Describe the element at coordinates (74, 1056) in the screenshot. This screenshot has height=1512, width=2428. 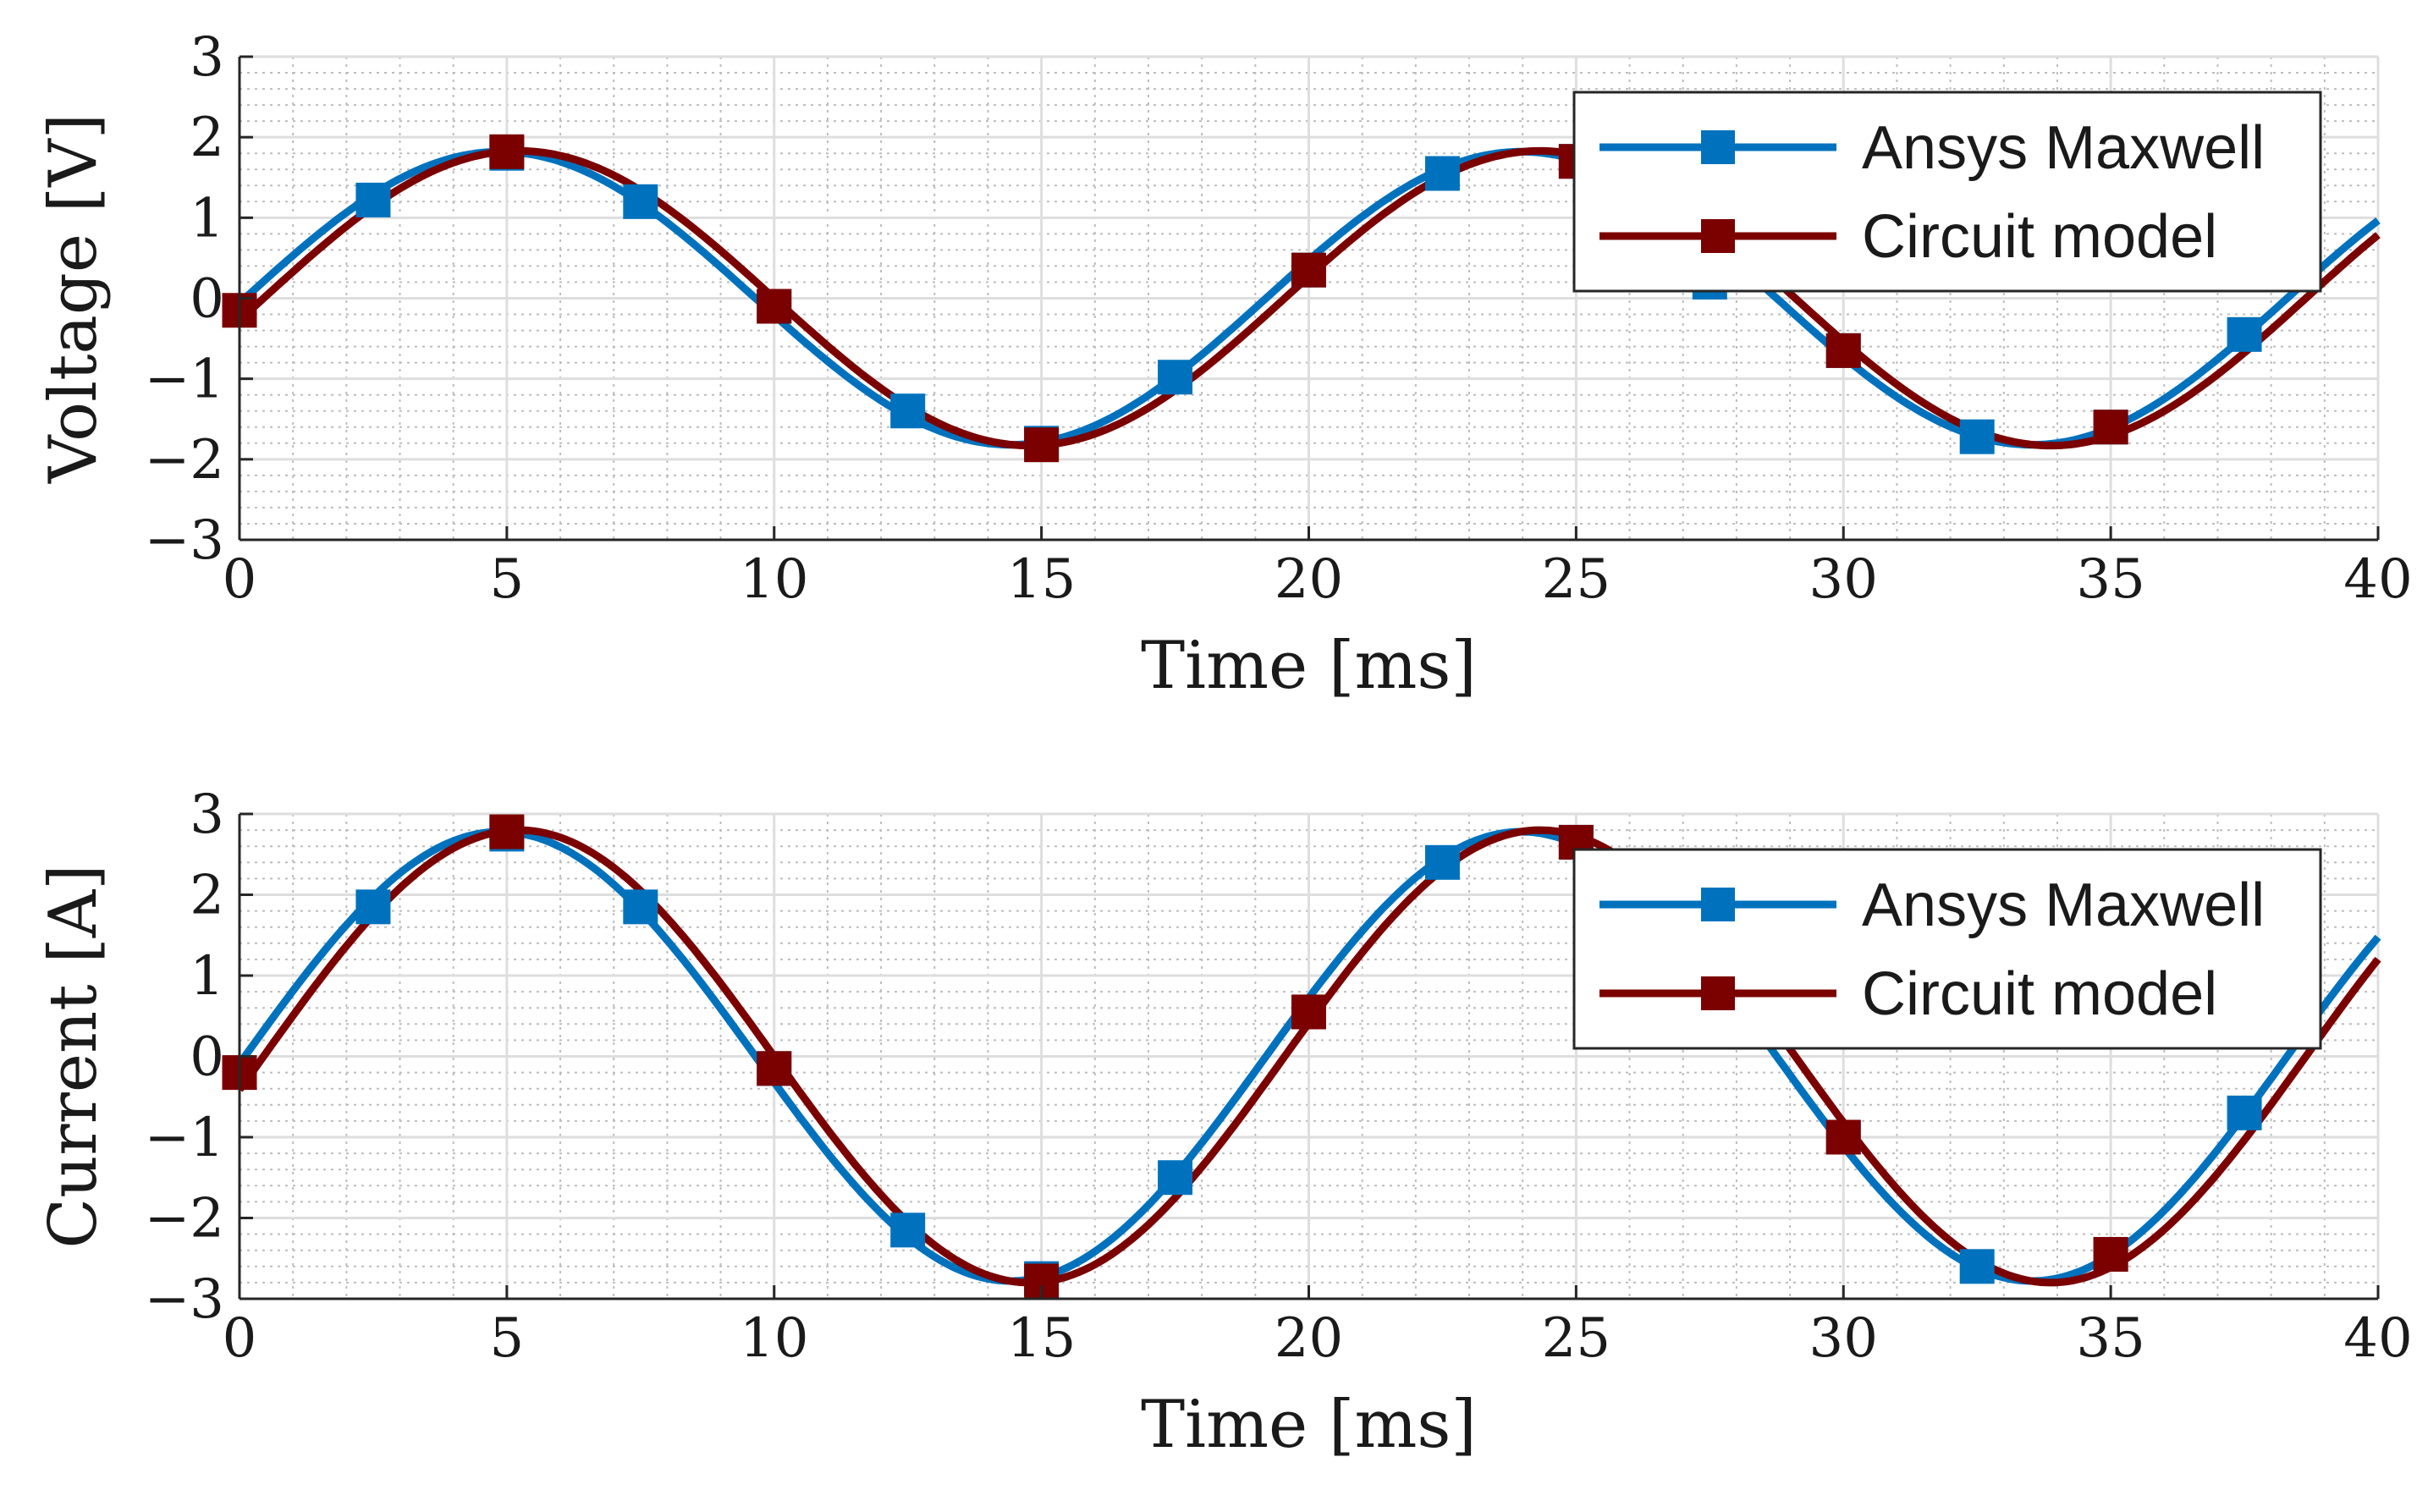
I see `y-axis-label: Current [A]` at that location.